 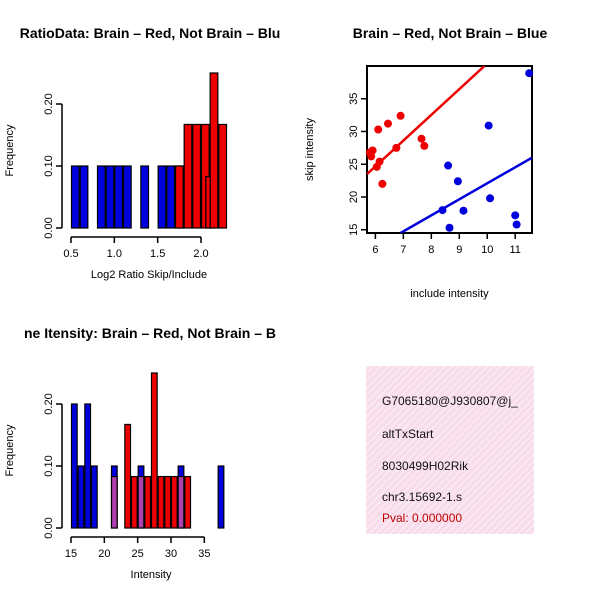 I want to click on event-type: altTxStart, so click(x=408, y=434).